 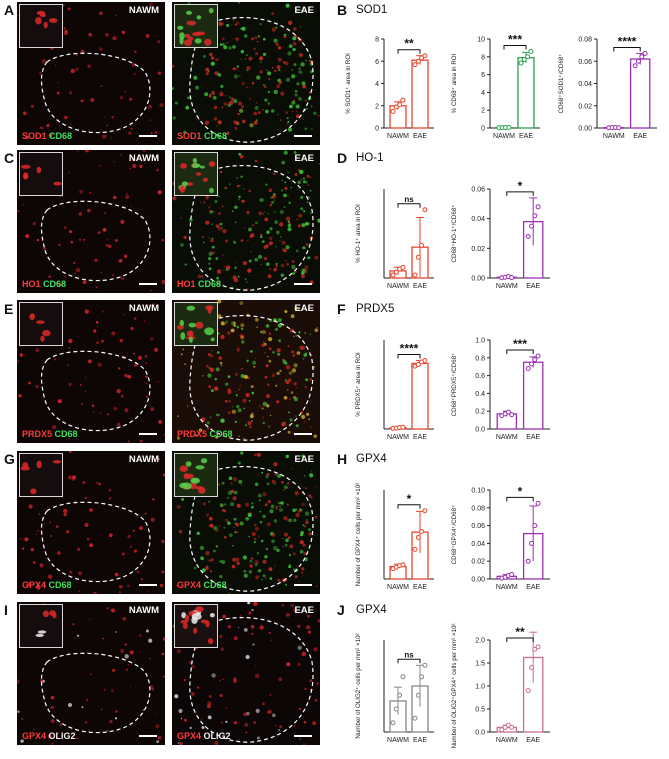 I want to click on section-title-d: HO-1, so click(x=369, y=158).